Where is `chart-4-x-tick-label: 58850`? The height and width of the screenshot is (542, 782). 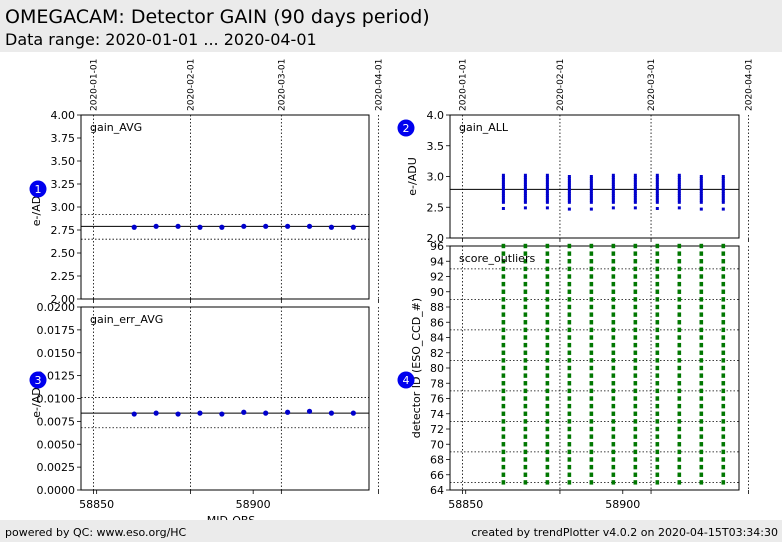 chart-4-x-tick-label: 58850 is located at coordinates (465, 504).